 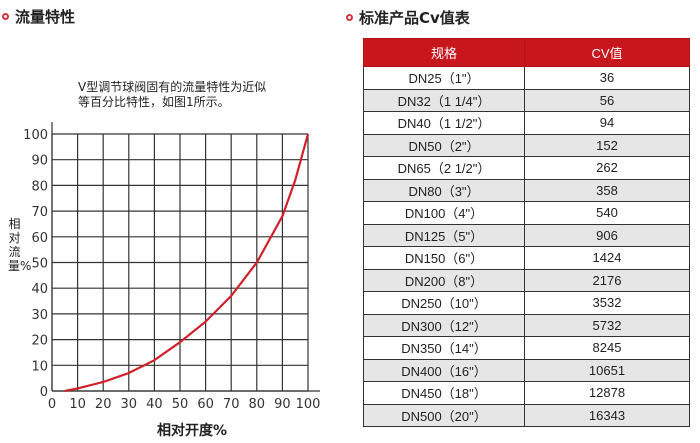 I want to click on spec-cell: DN50（2"）, so click(x=444, y=145).